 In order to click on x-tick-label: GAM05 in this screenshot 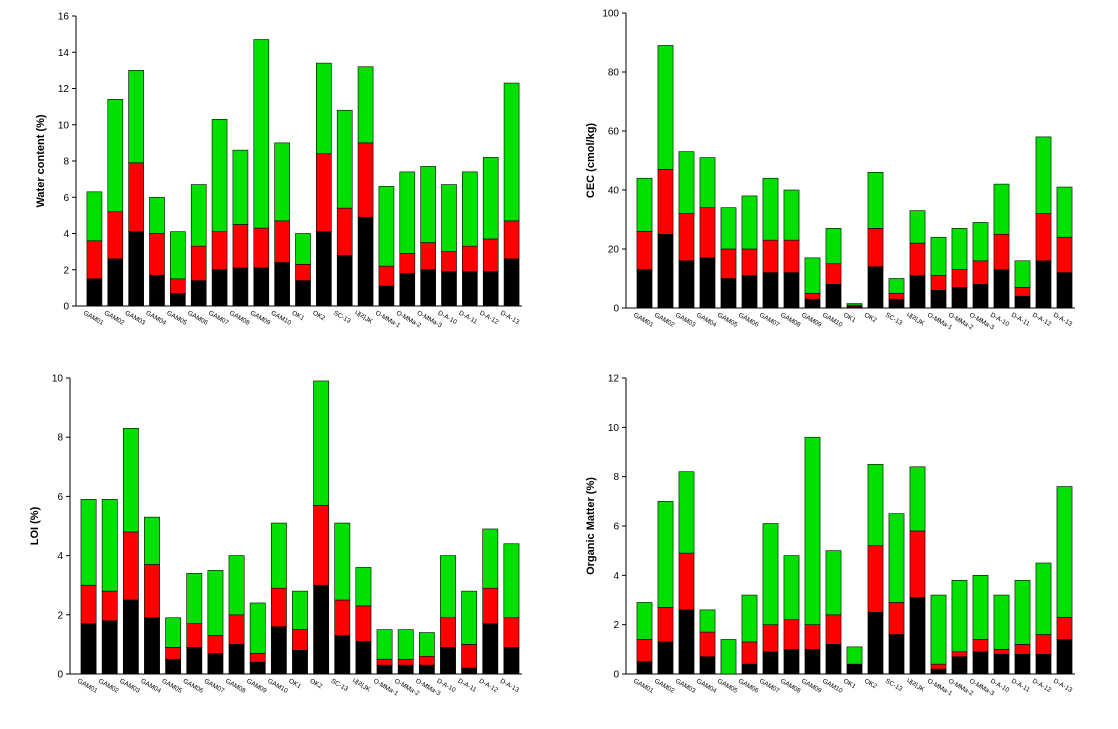, I will do `click(176, 318)`.